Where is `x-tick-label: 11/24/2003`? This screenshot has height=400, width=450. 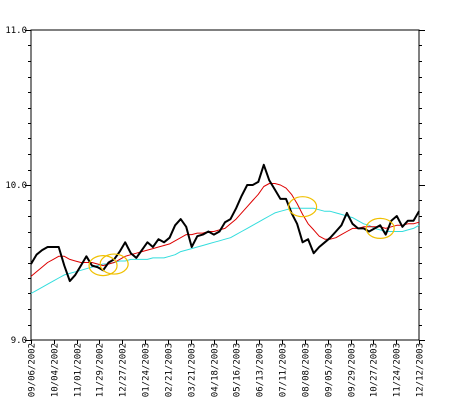
x-tick-label: 11/24/2003 is located at coordinates (398, 370).